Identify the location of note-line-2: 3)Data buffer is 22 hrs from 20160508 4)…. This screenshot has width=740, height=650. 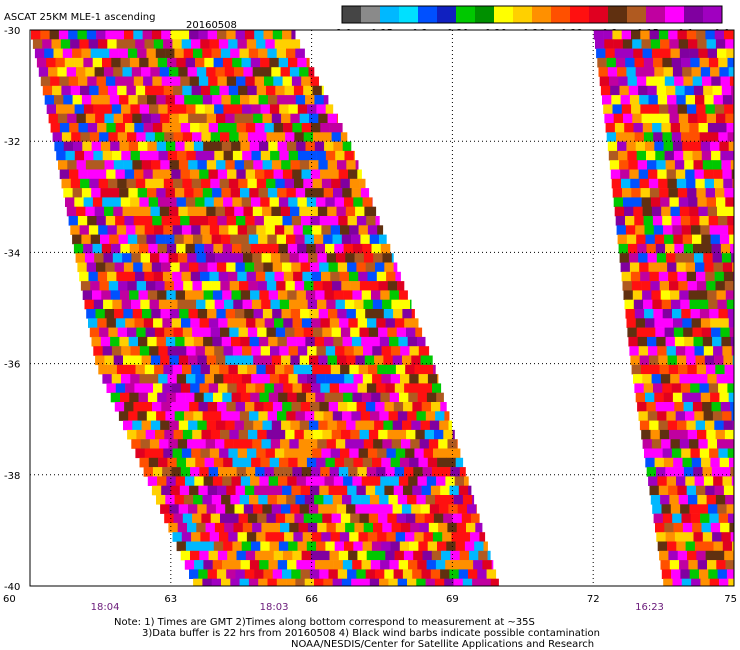
(371, 633).